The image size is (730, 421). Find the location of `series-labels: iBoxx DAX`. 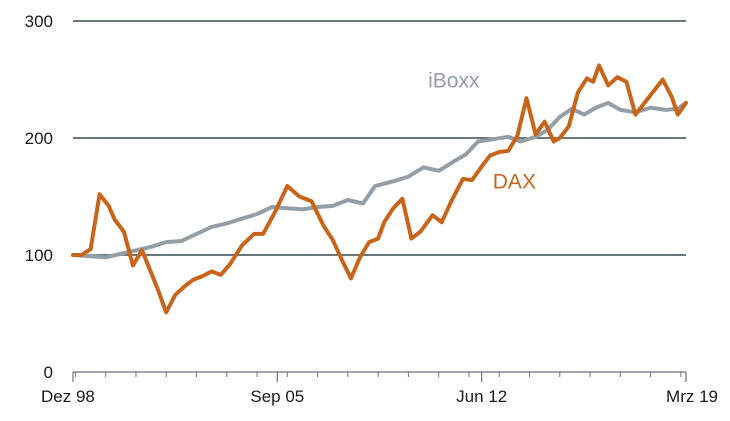

series-labels: iBoxx DAX is located at coordinates (482, 132).